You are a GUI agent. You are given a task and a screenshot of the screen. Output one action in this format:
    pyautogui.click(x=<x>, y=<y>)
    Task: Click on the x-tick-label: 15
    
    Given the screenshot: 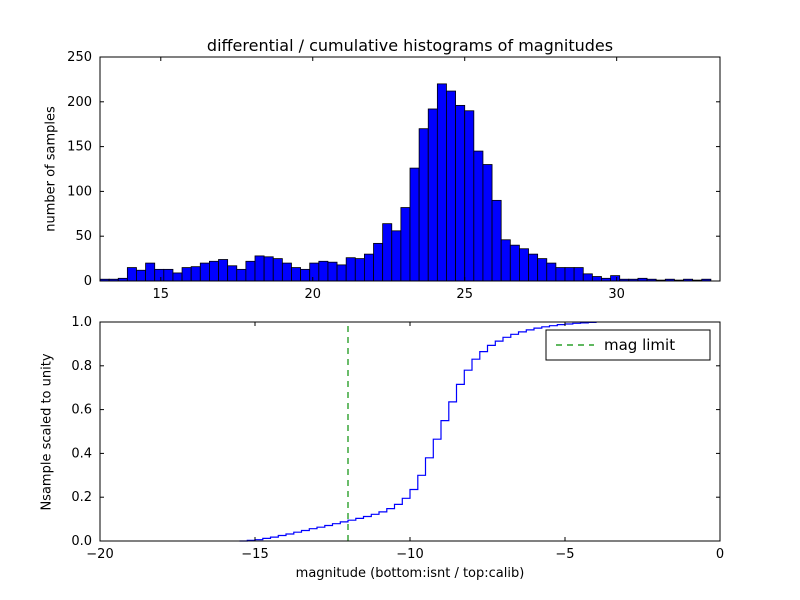 What is the action you would take?
    pyautogui.click(x=161, y=294)
    